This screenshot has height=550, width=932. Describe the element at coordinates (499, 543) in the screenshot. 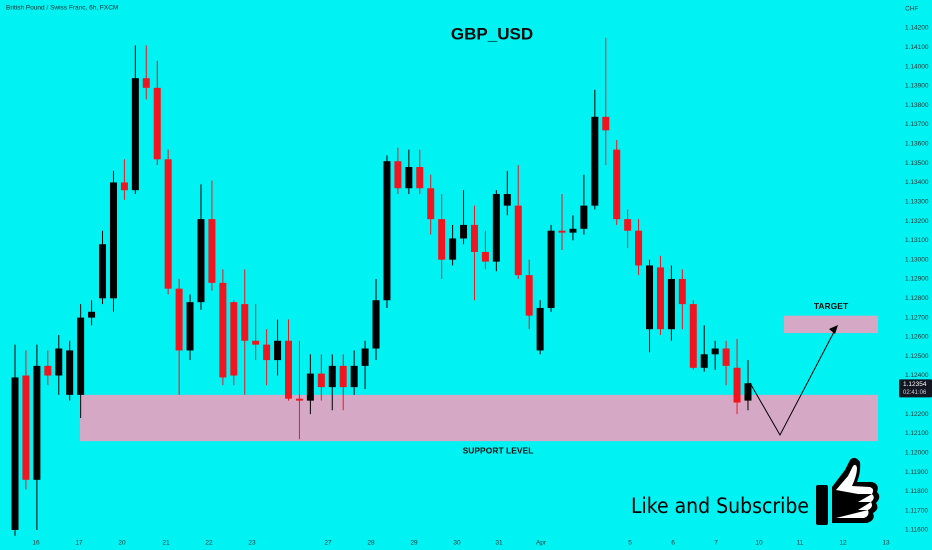

I see `x-tick-label: 31` at that location.